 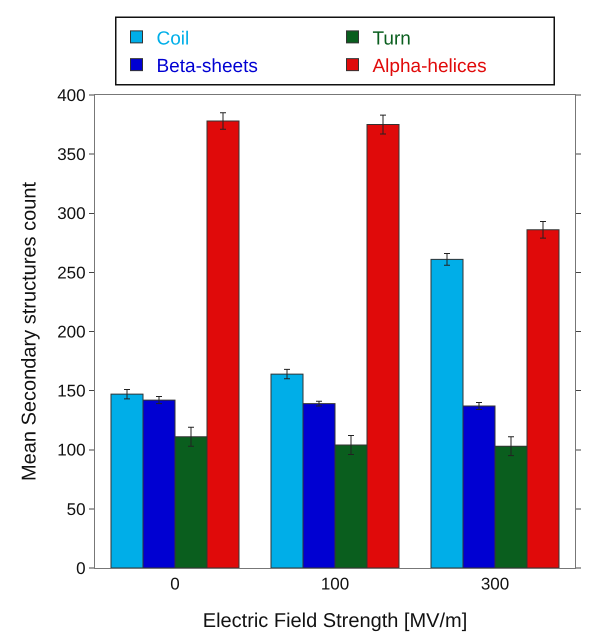 I want to click on x-tick-label: 300, so click(x=495, y=584).